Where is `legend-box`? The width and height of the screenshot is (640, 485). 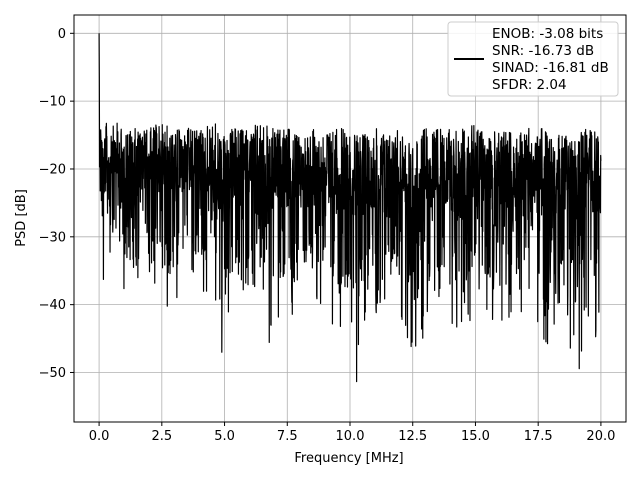
legend-box is located at coordinates (533, 59).